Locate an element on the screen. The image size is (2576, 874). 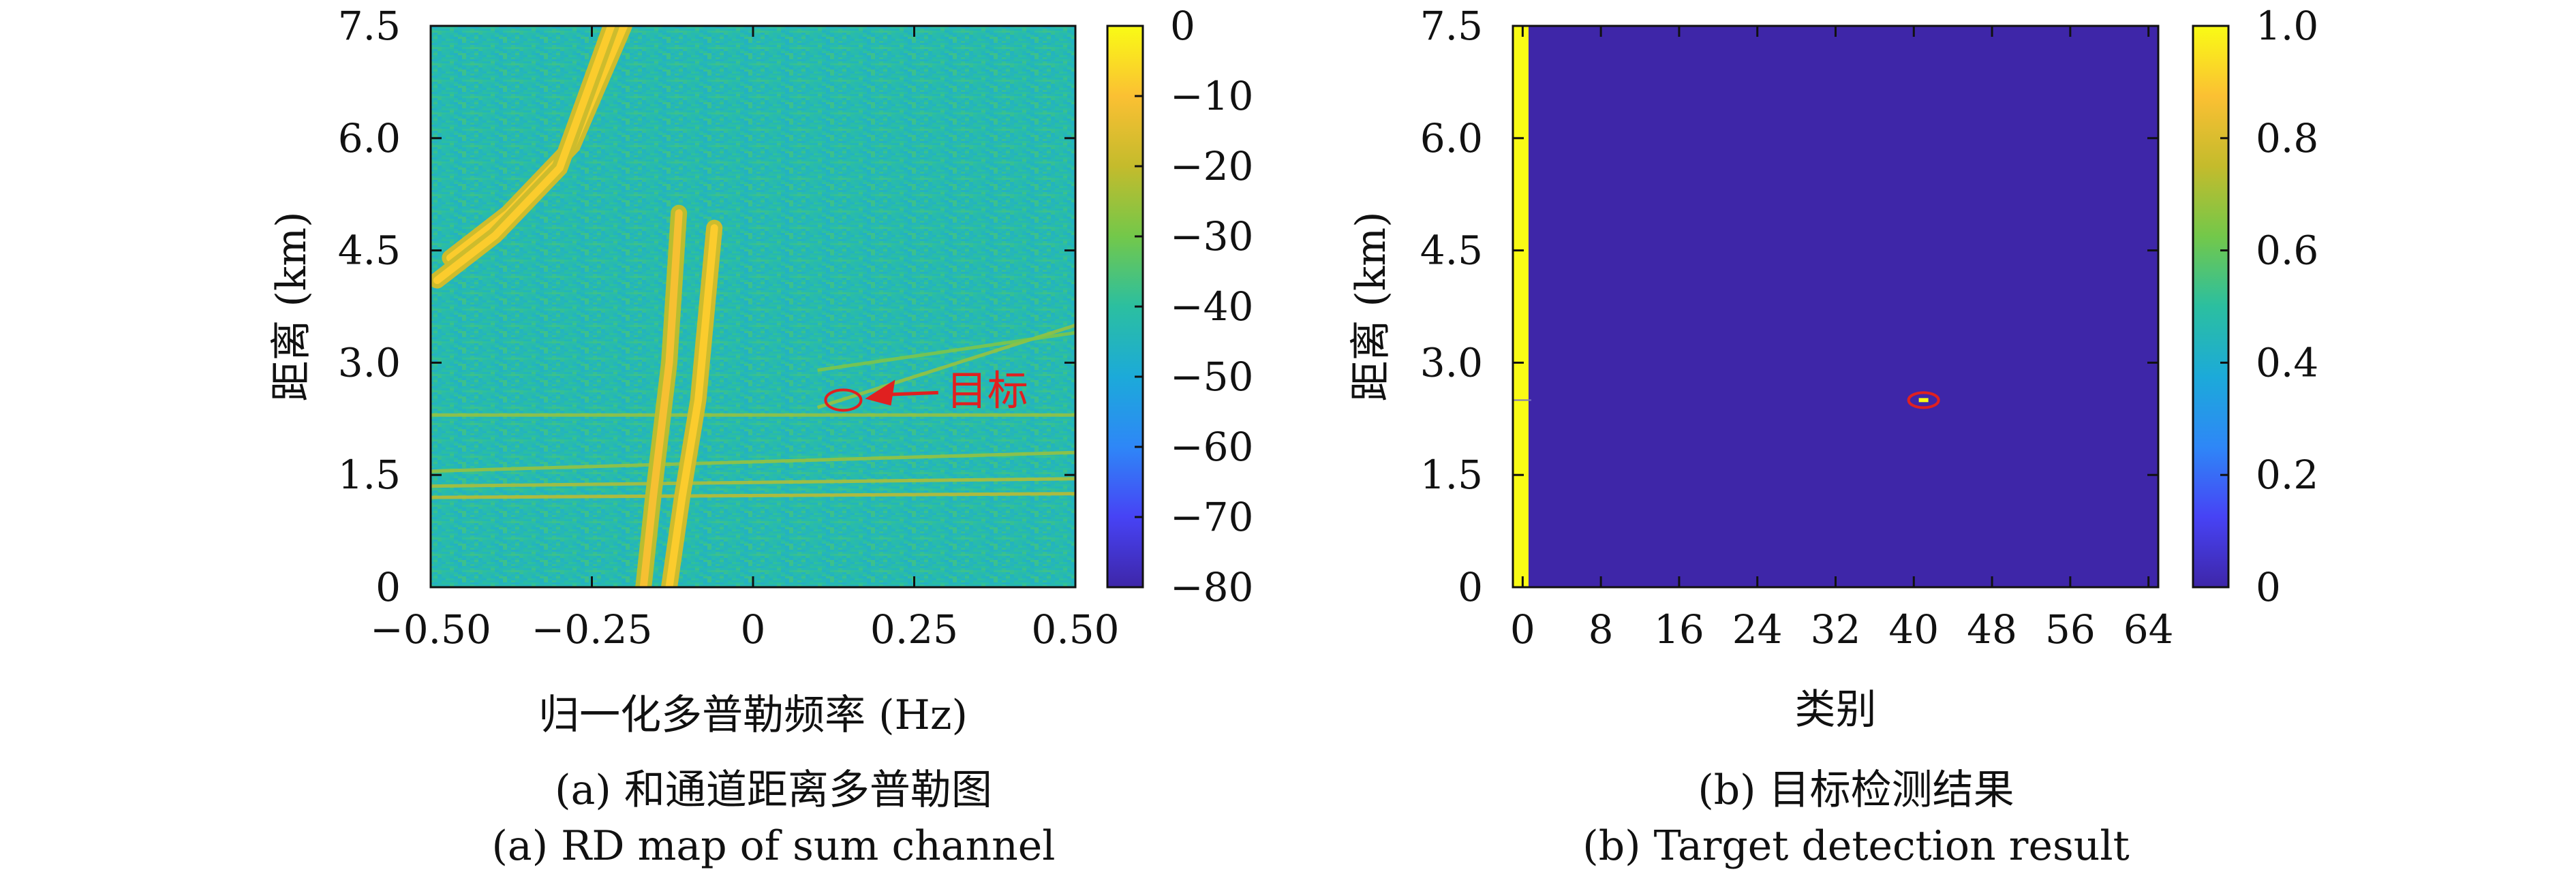
rd-y-tick-label: 4.5 is located at coordinates (369, 251).